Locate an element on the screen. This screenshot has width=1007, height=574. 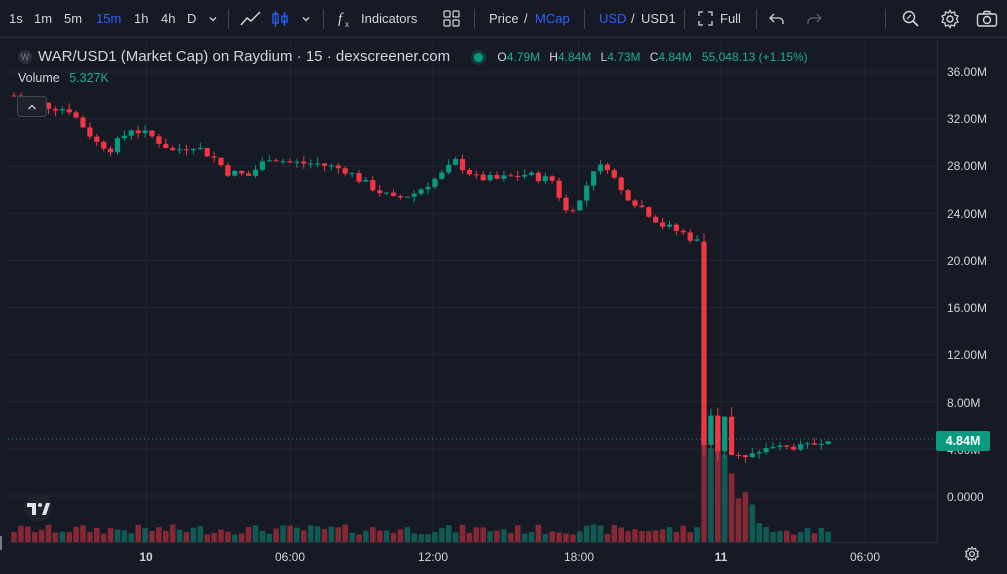
full-button: Full is located at coordinates (730, 18).